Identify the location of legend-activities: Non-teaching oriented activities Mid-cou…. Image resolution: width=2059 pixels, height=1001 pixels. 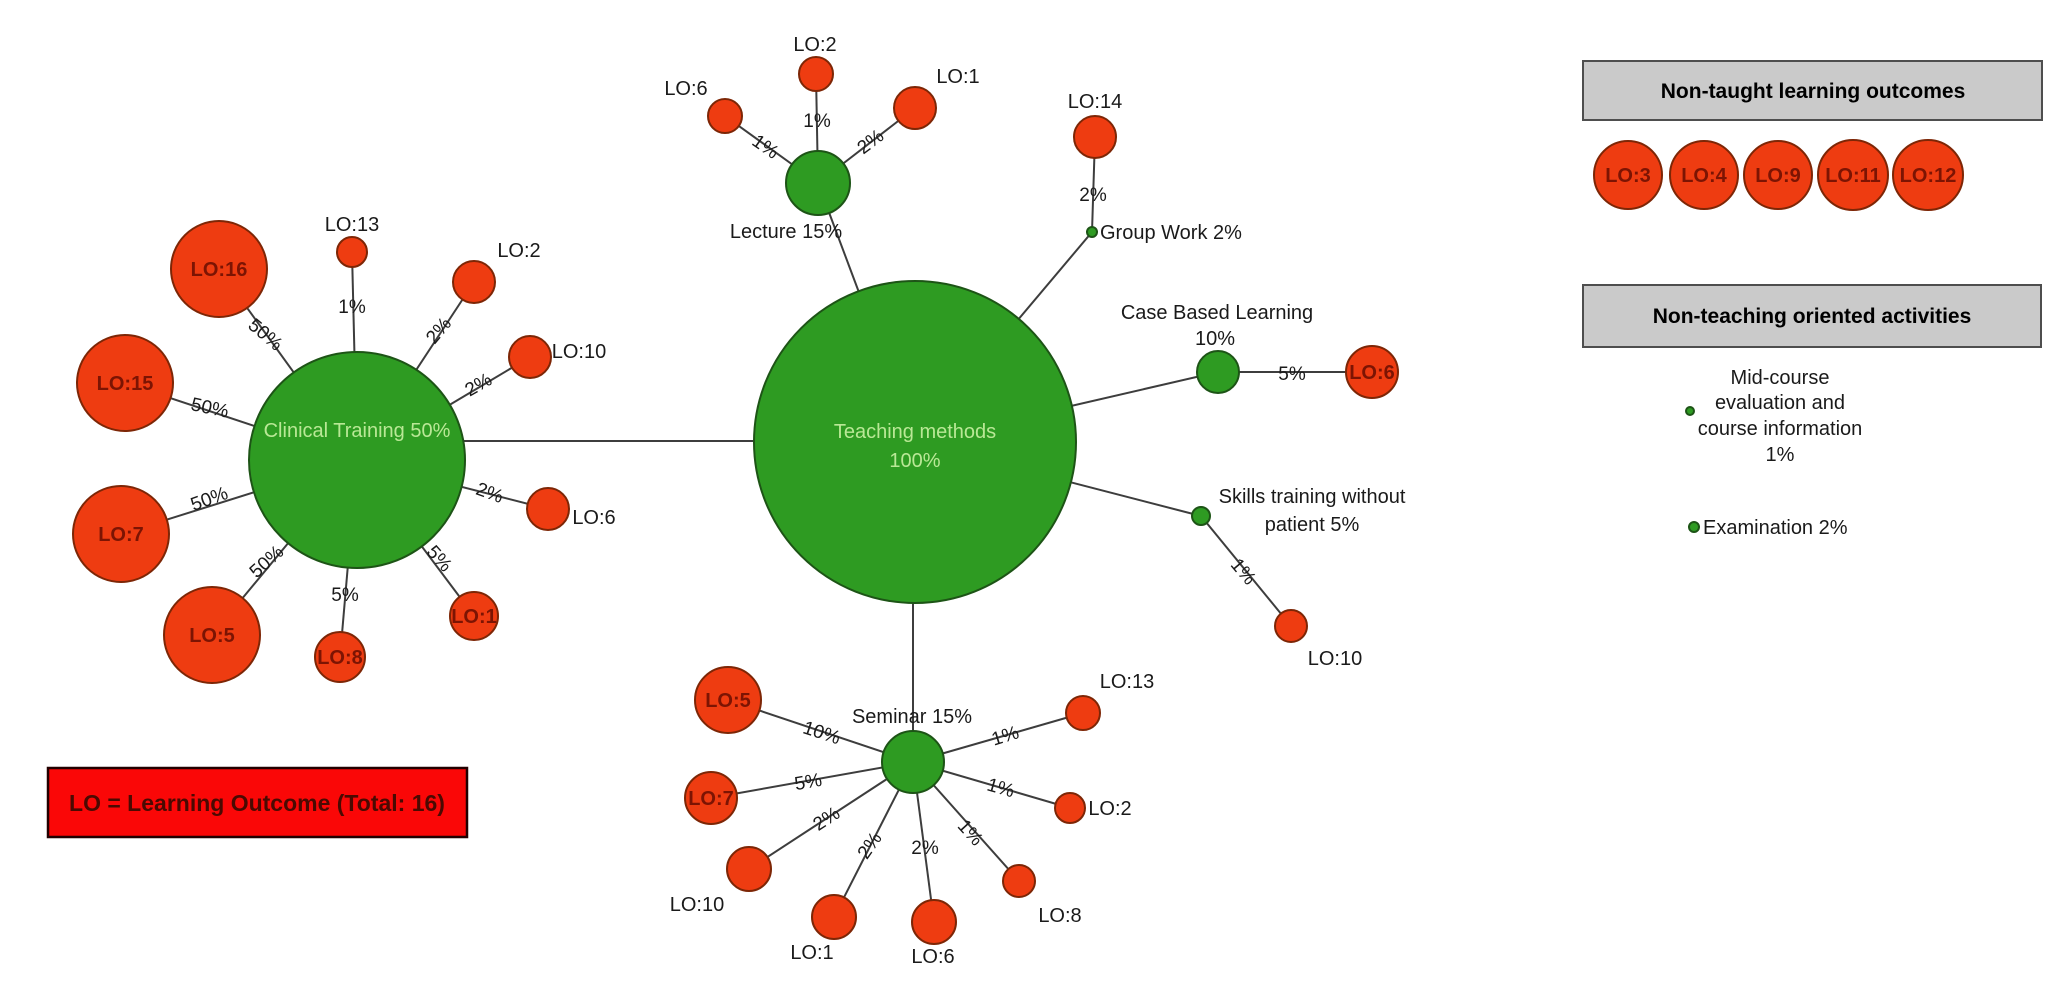
(1812, 411).